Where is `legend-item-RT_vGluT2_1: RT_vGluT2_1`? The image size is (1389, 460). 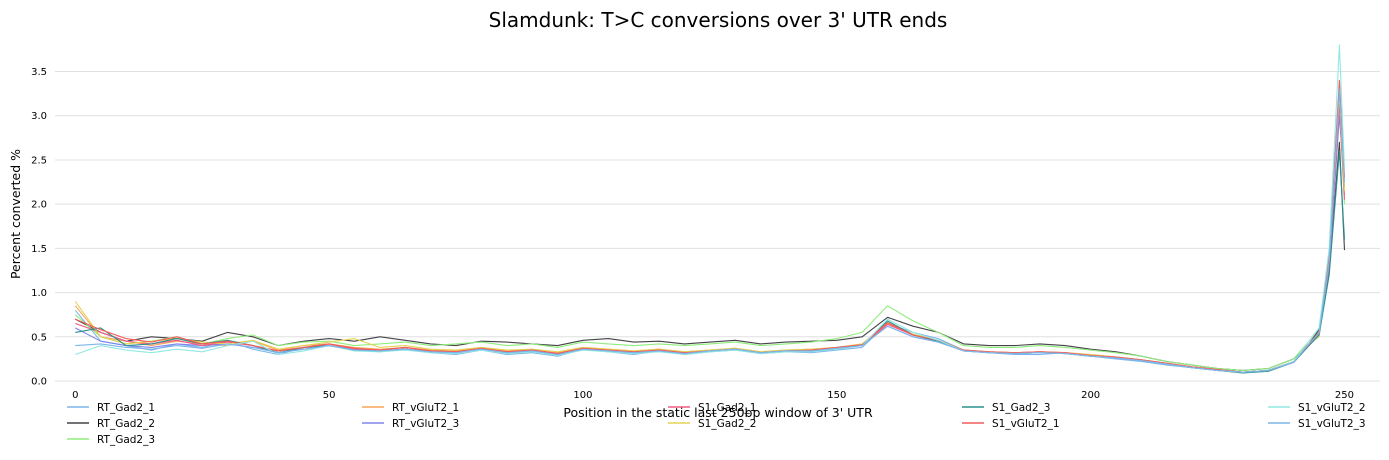
legend-item-RT_vGluT2_1: RT_vGluT2_1 is located at coordinates (410, 408).